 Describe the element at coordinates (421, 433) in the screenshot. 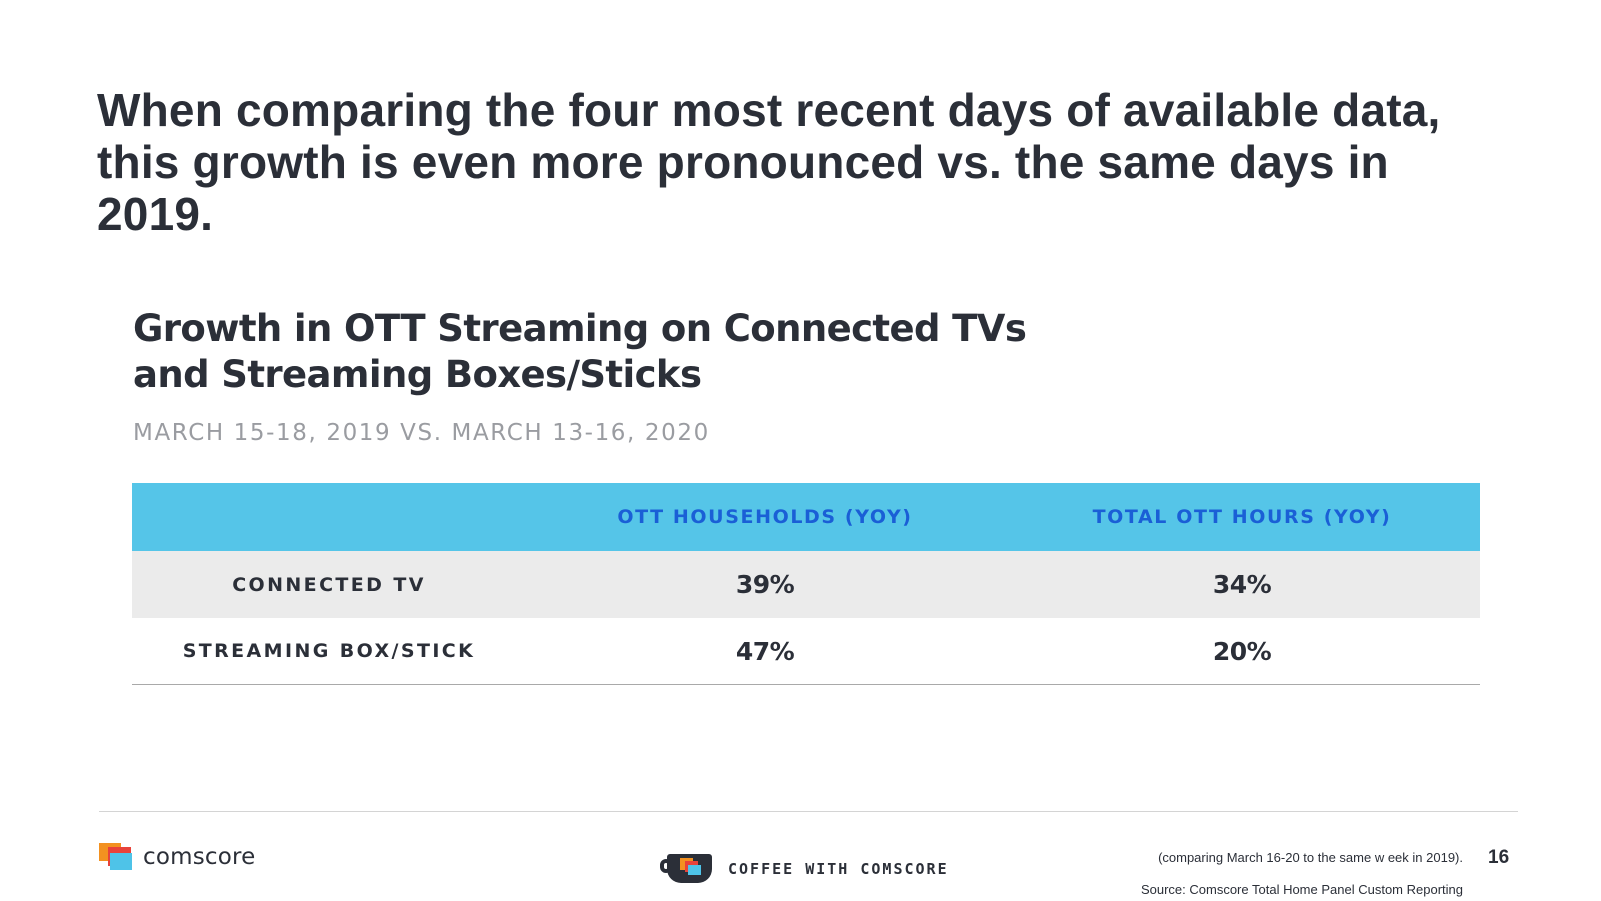

I see `chart-subtitle: MARCH 15-18, 2019 VS. MARCH 13-16, 2020` at that location.